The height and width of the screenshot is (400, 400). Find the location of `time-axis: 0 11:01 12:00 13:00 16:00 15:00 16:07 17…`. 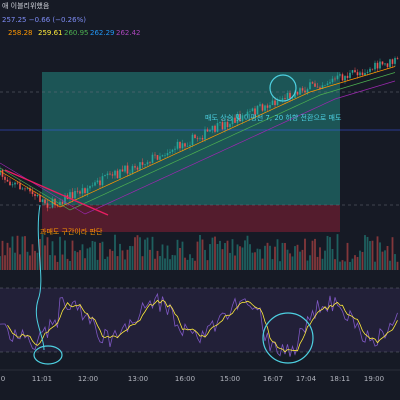

time-axis: 0 11:01 12:00 13:00 16:00 15:00 16:07 17… is located at coordinates (192, 379).